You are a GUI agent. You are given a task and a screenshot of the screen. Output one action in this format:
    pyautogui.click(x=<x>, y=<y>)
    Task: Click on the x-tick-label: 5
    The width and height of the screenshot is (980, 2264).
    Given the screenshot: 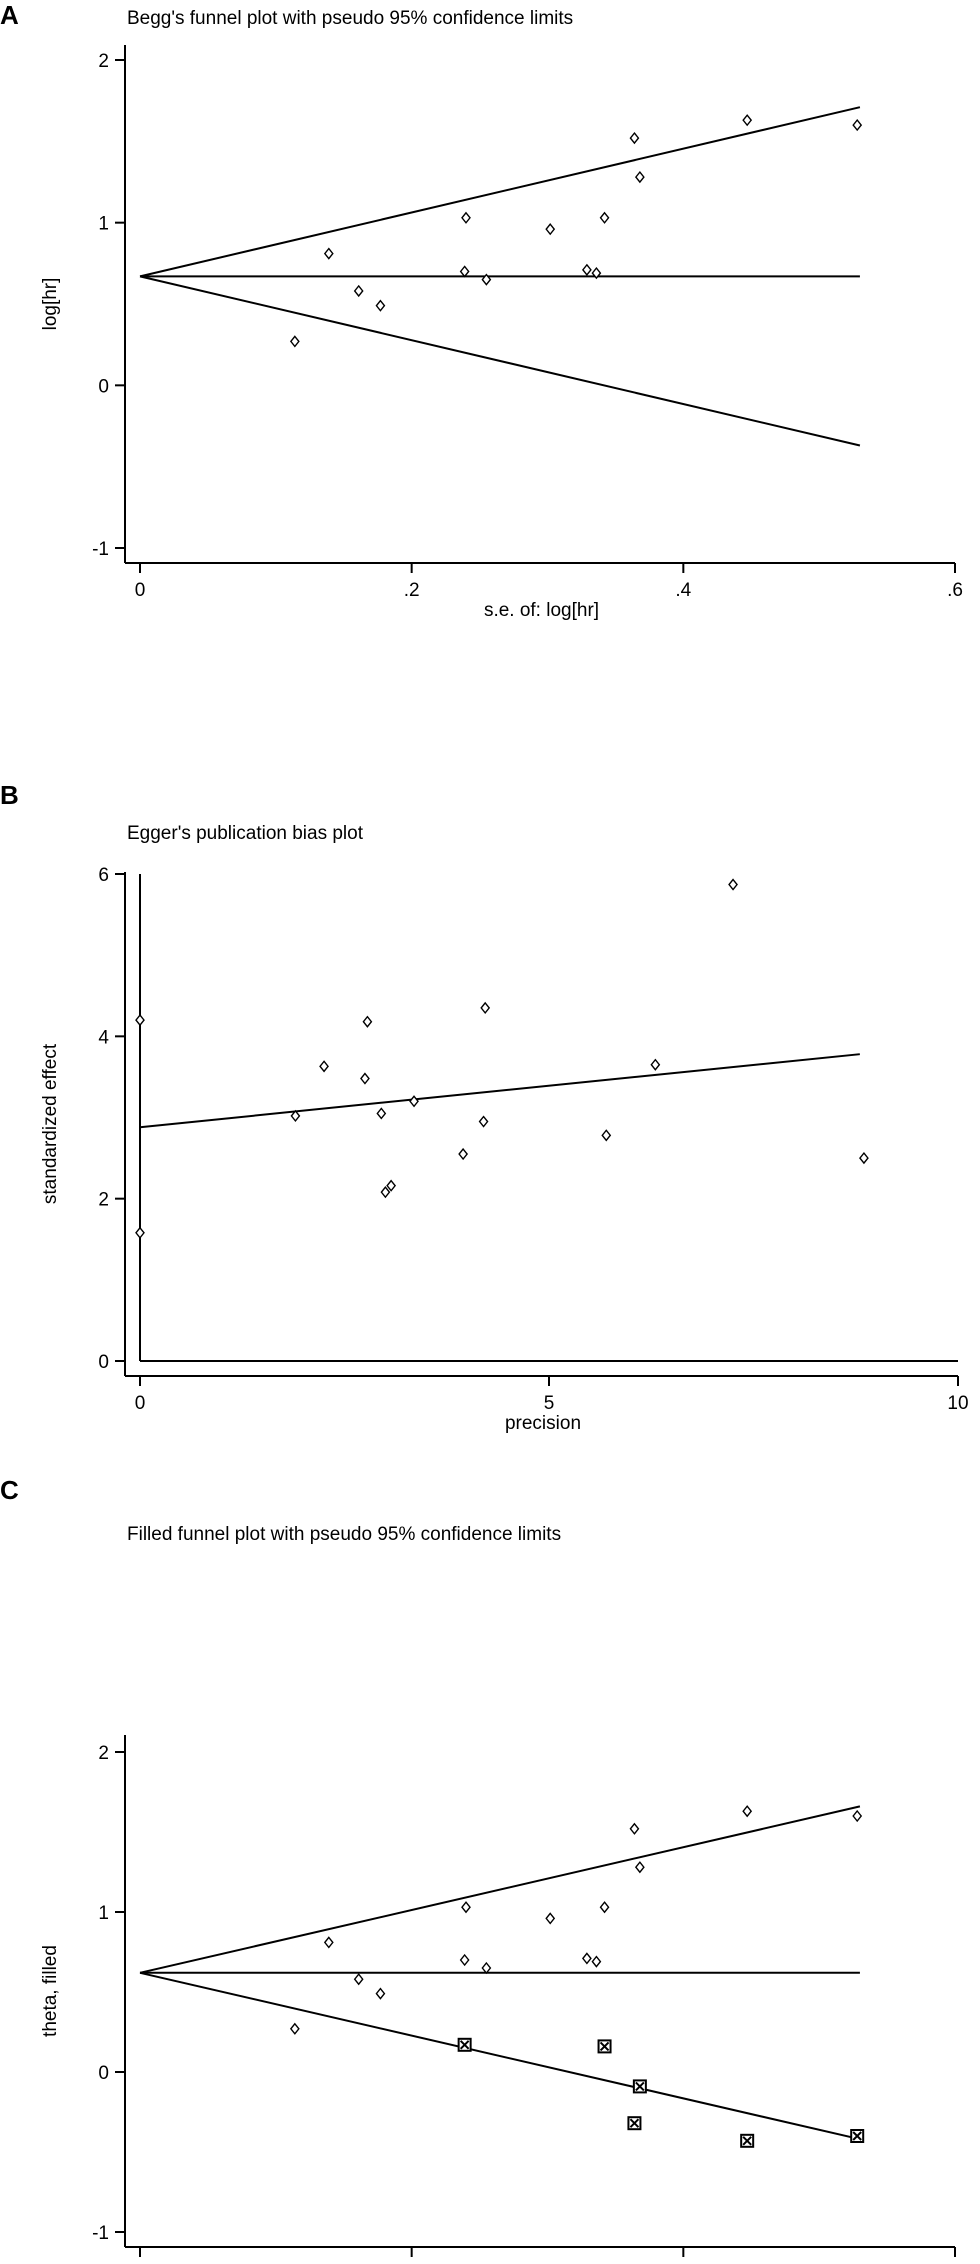 What is the action you would take?
    pyautogui.click(x=549, y=1403)
    